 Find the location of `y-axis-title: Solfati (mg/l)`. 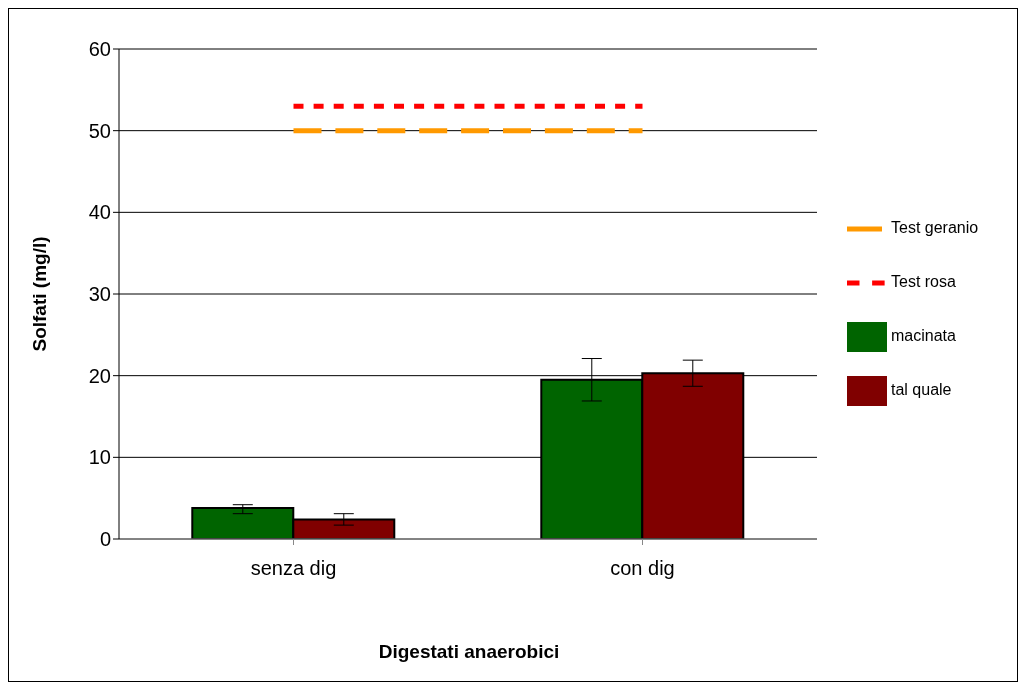

y-axis-title: Solfati (mg/l) is located at coordinates (39, 294).